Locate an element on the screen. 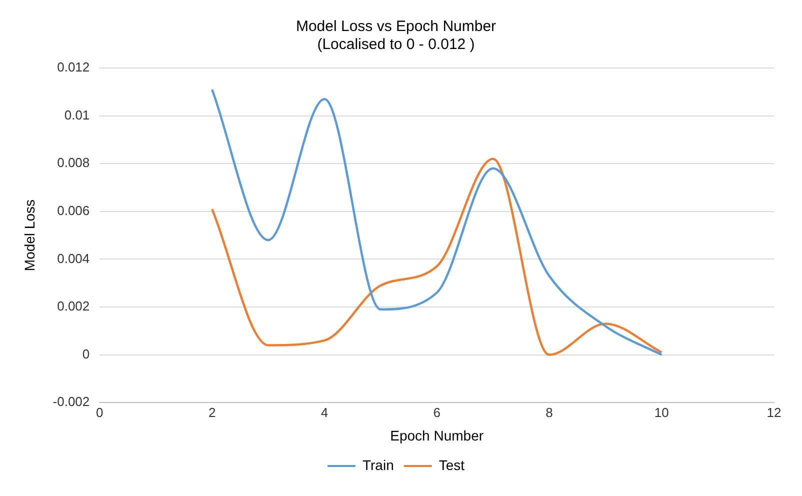  y-tick-label: -0.002 is located at coordinates (71, 402).